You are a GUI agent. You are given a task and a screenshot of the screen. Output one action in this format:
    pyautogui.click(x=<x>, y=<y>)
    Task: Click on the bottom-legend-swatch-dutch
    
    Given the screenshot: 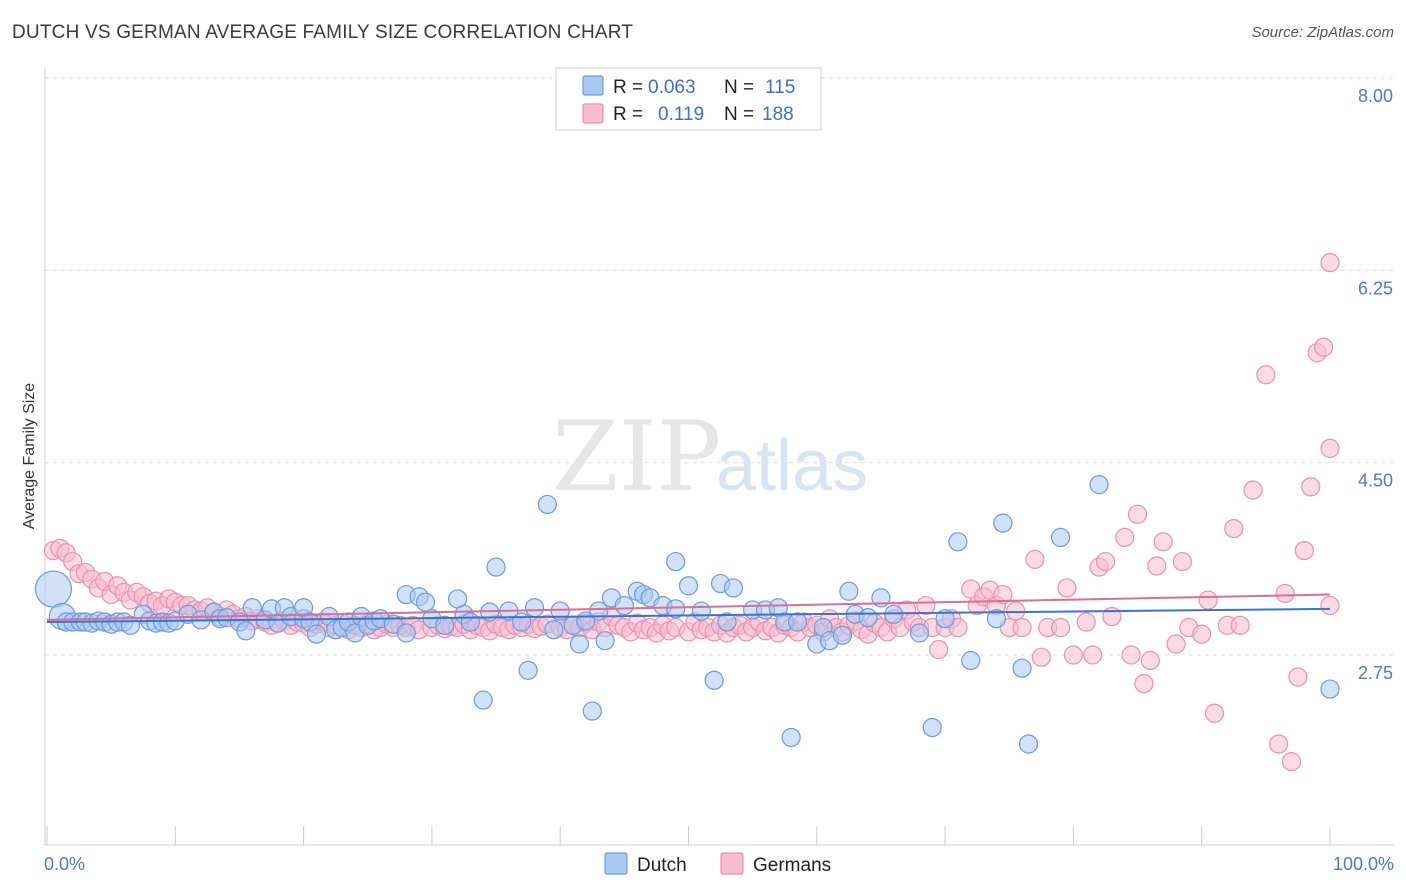 What is the action you would take?
    pyautogui.click(x=616, y=863)
    